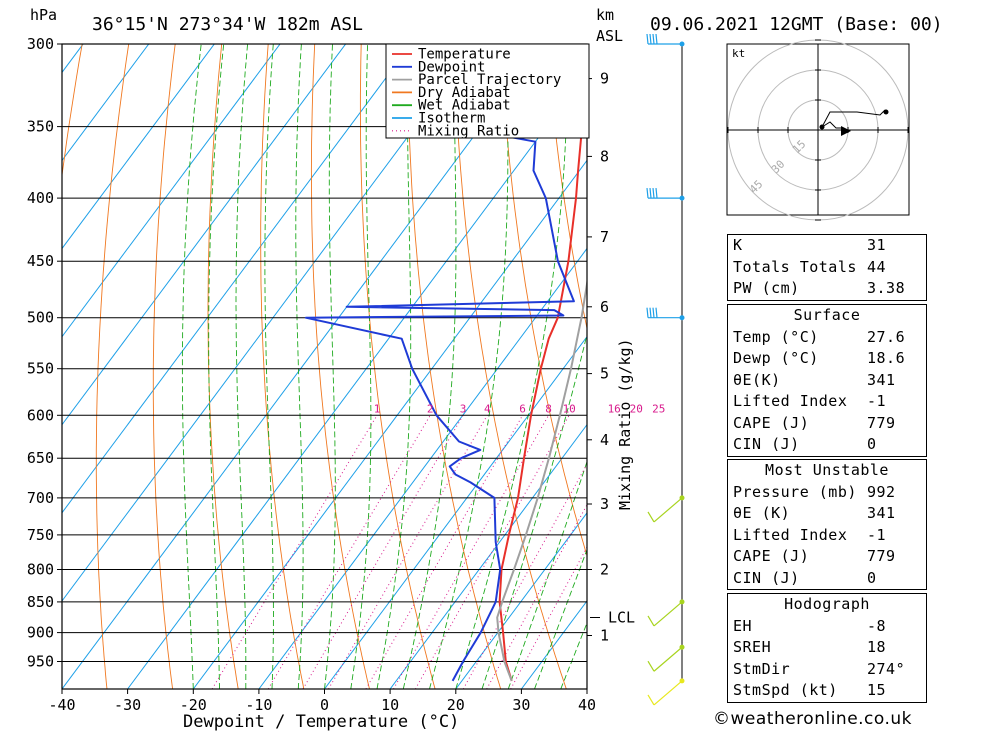  What do you see at coordinates (636, 408) in the screenshot?
I see `mixing-ratio-label: 20` at bounding box center [636, 408].